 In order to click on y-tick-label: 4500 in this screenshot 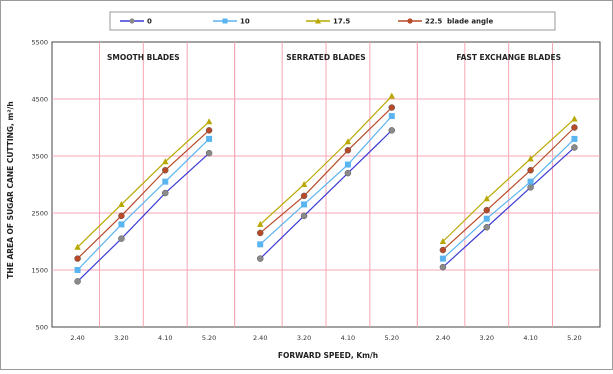, I will do `click(39, 100)`.